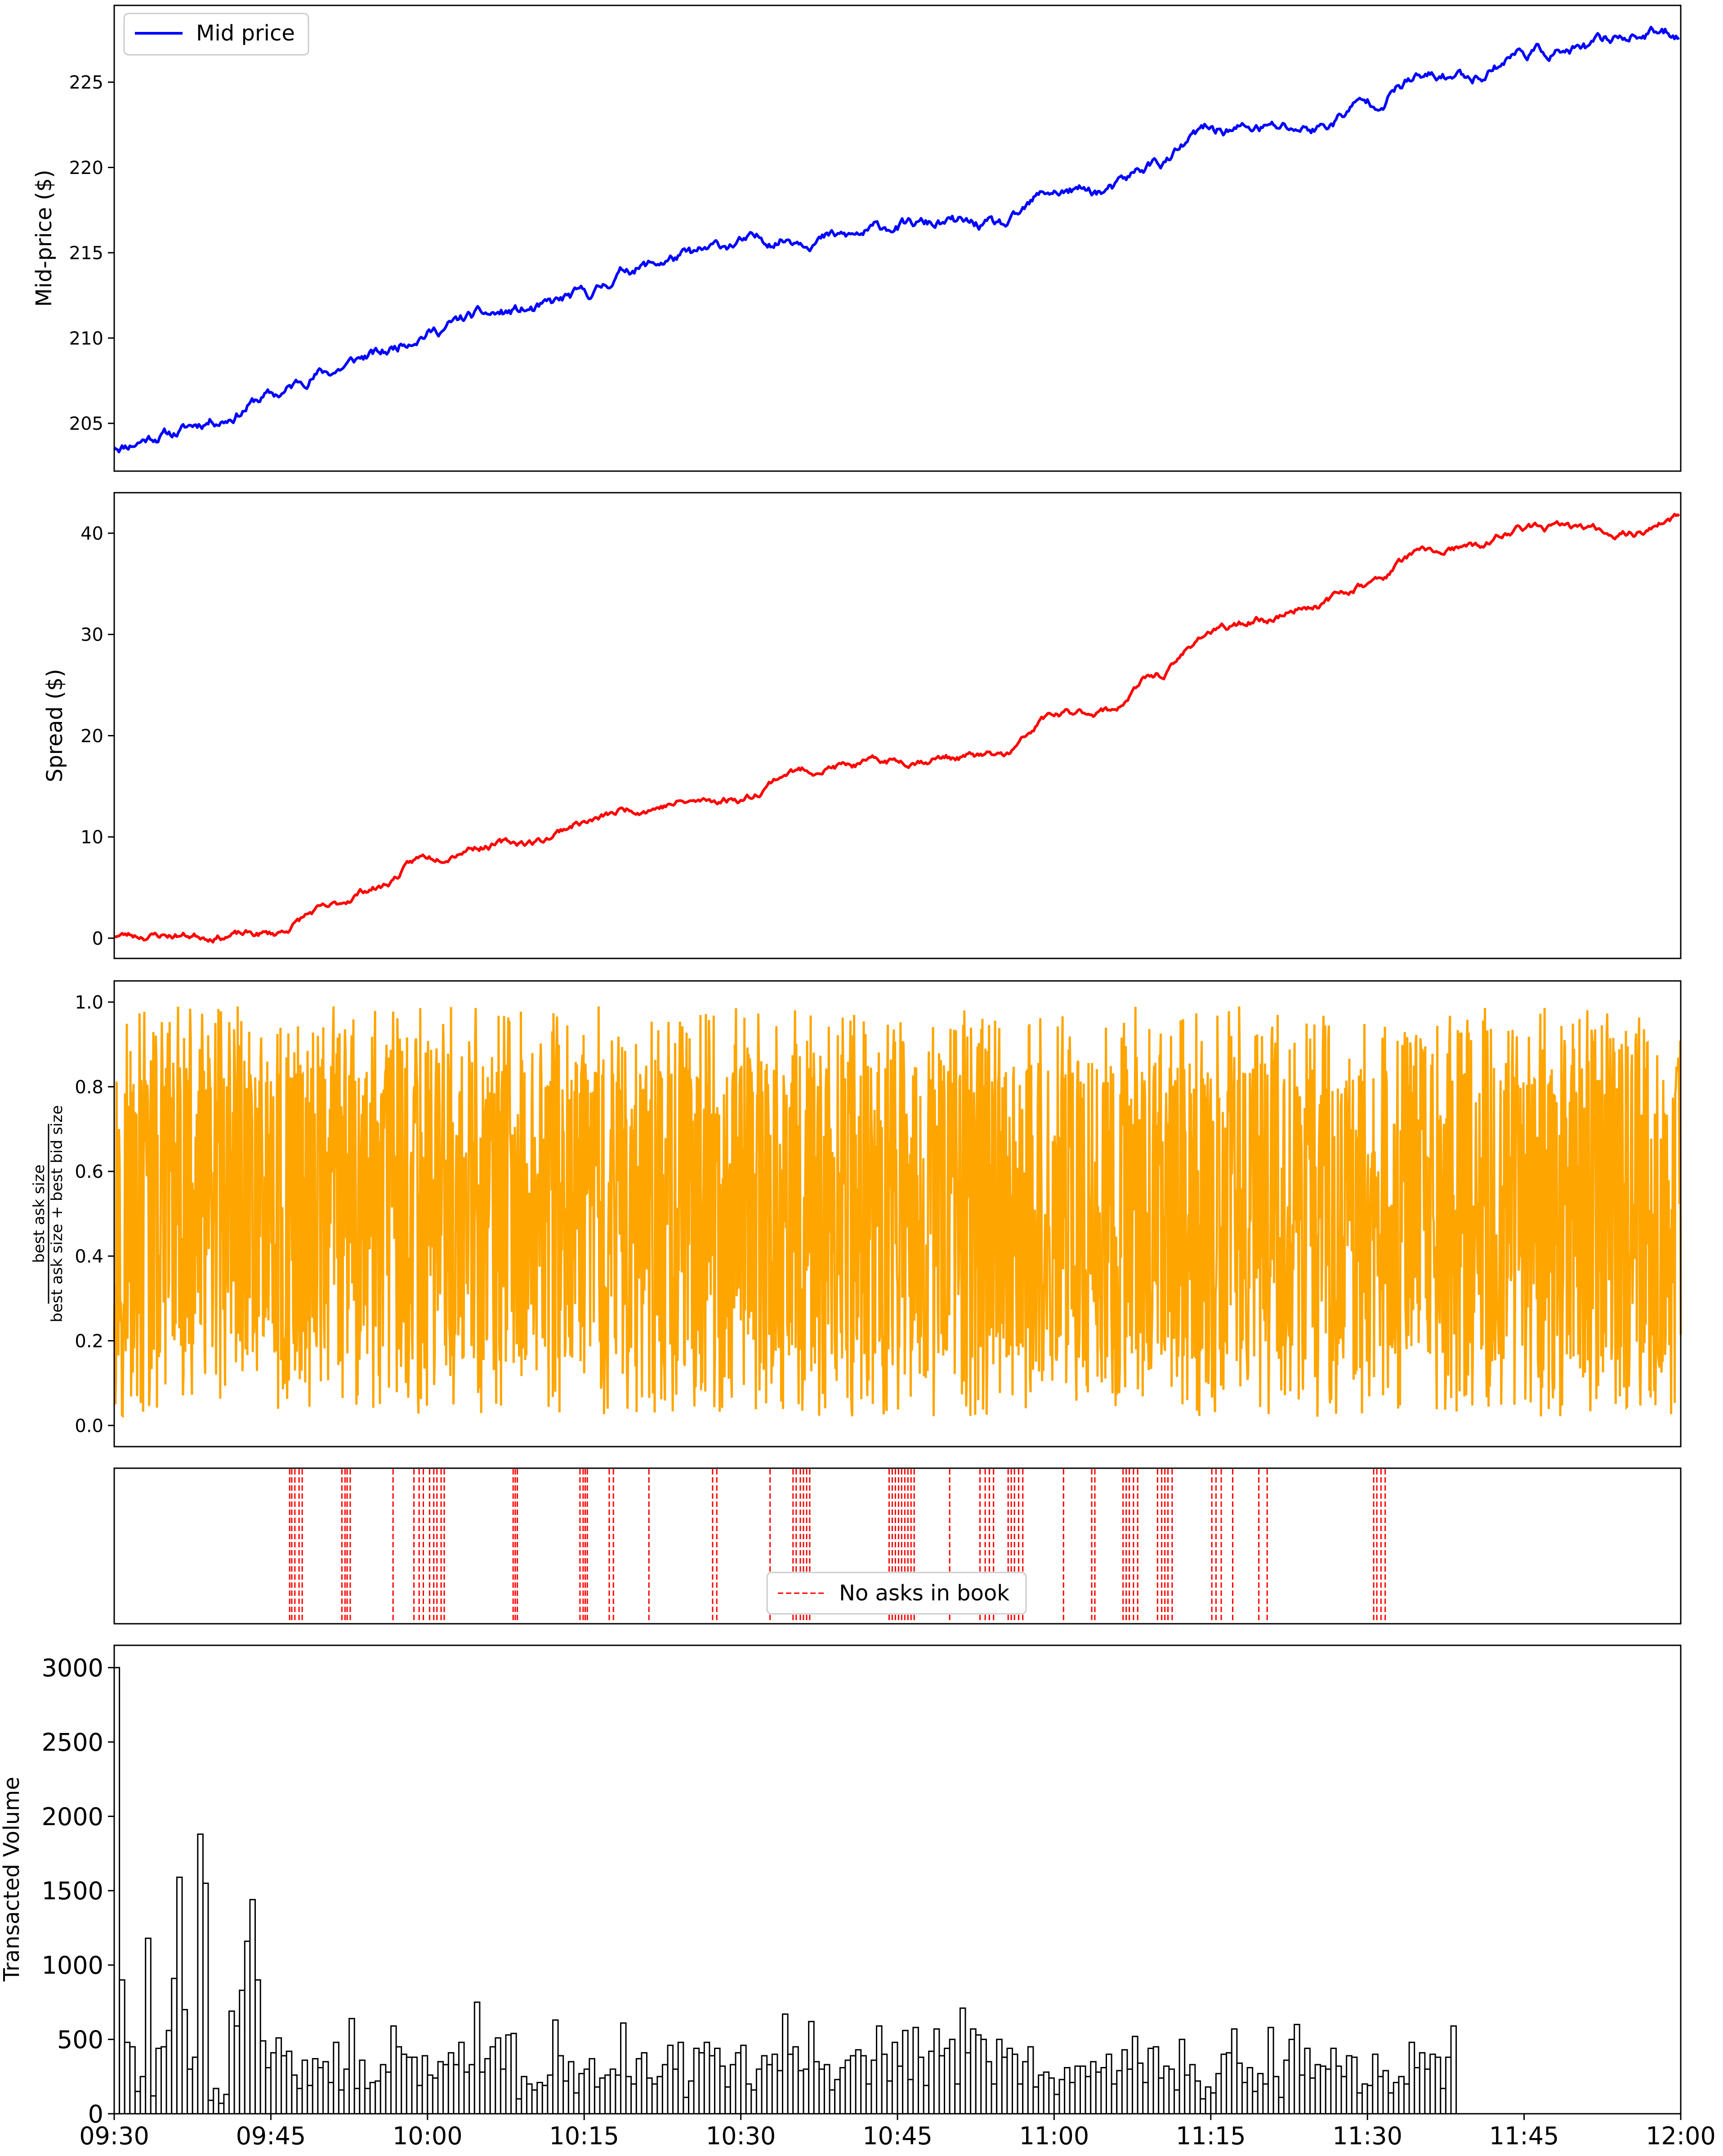 The height and width of the screenshot is (2156, 1723). I want to click on volume-ytick-label: 2500, so click(72, 1742).